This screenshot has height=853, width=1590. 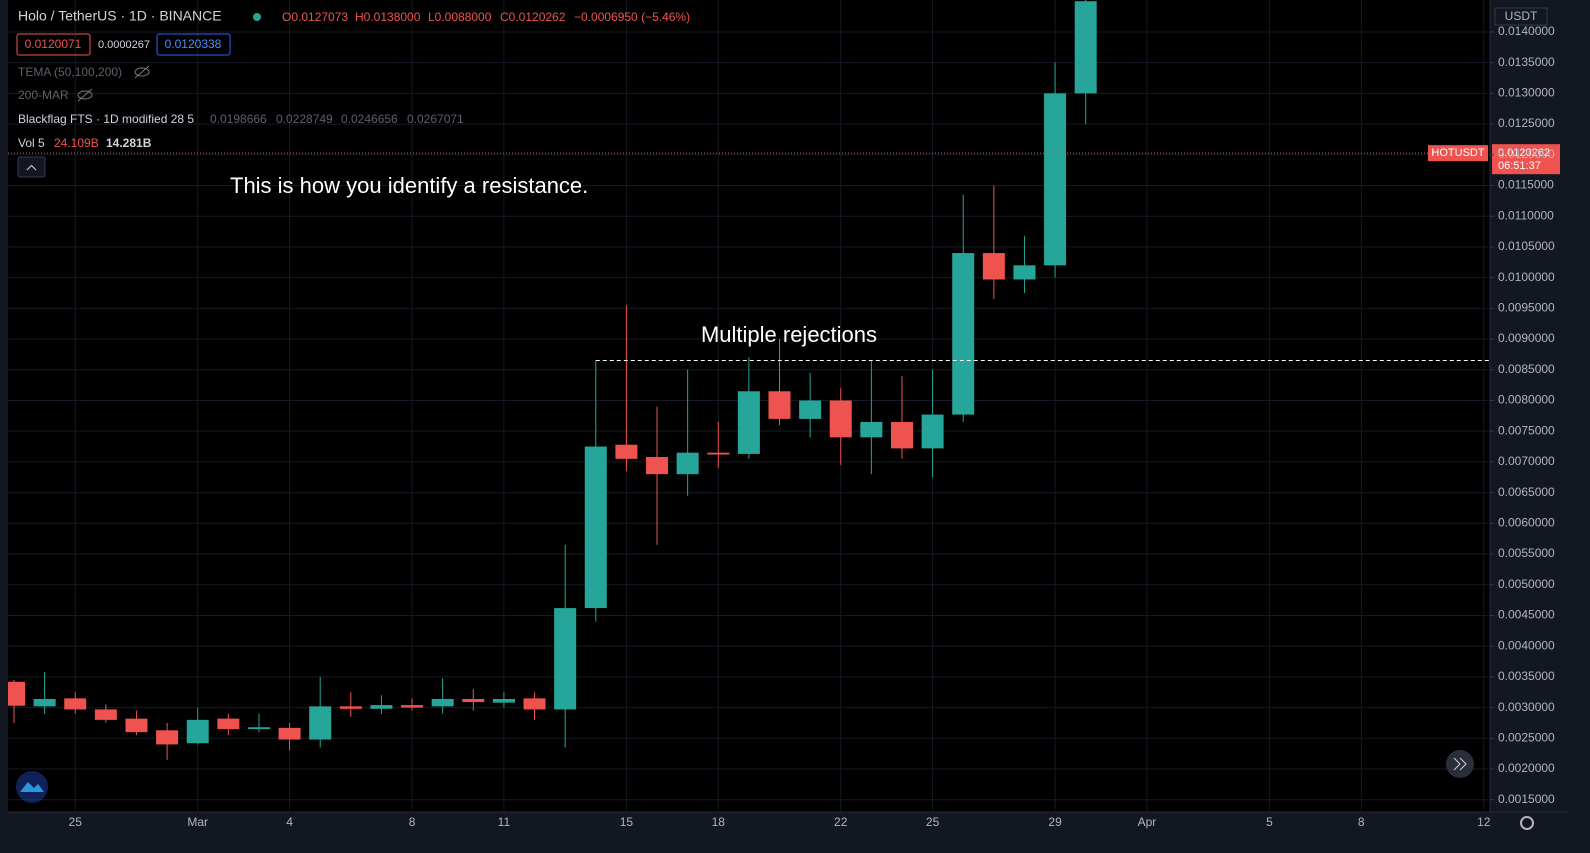 What do you see at coordinates (1526, 93) in the screenshot?
I see `y-tick-label: 0.0130000` at bounding box center [1526, 93].